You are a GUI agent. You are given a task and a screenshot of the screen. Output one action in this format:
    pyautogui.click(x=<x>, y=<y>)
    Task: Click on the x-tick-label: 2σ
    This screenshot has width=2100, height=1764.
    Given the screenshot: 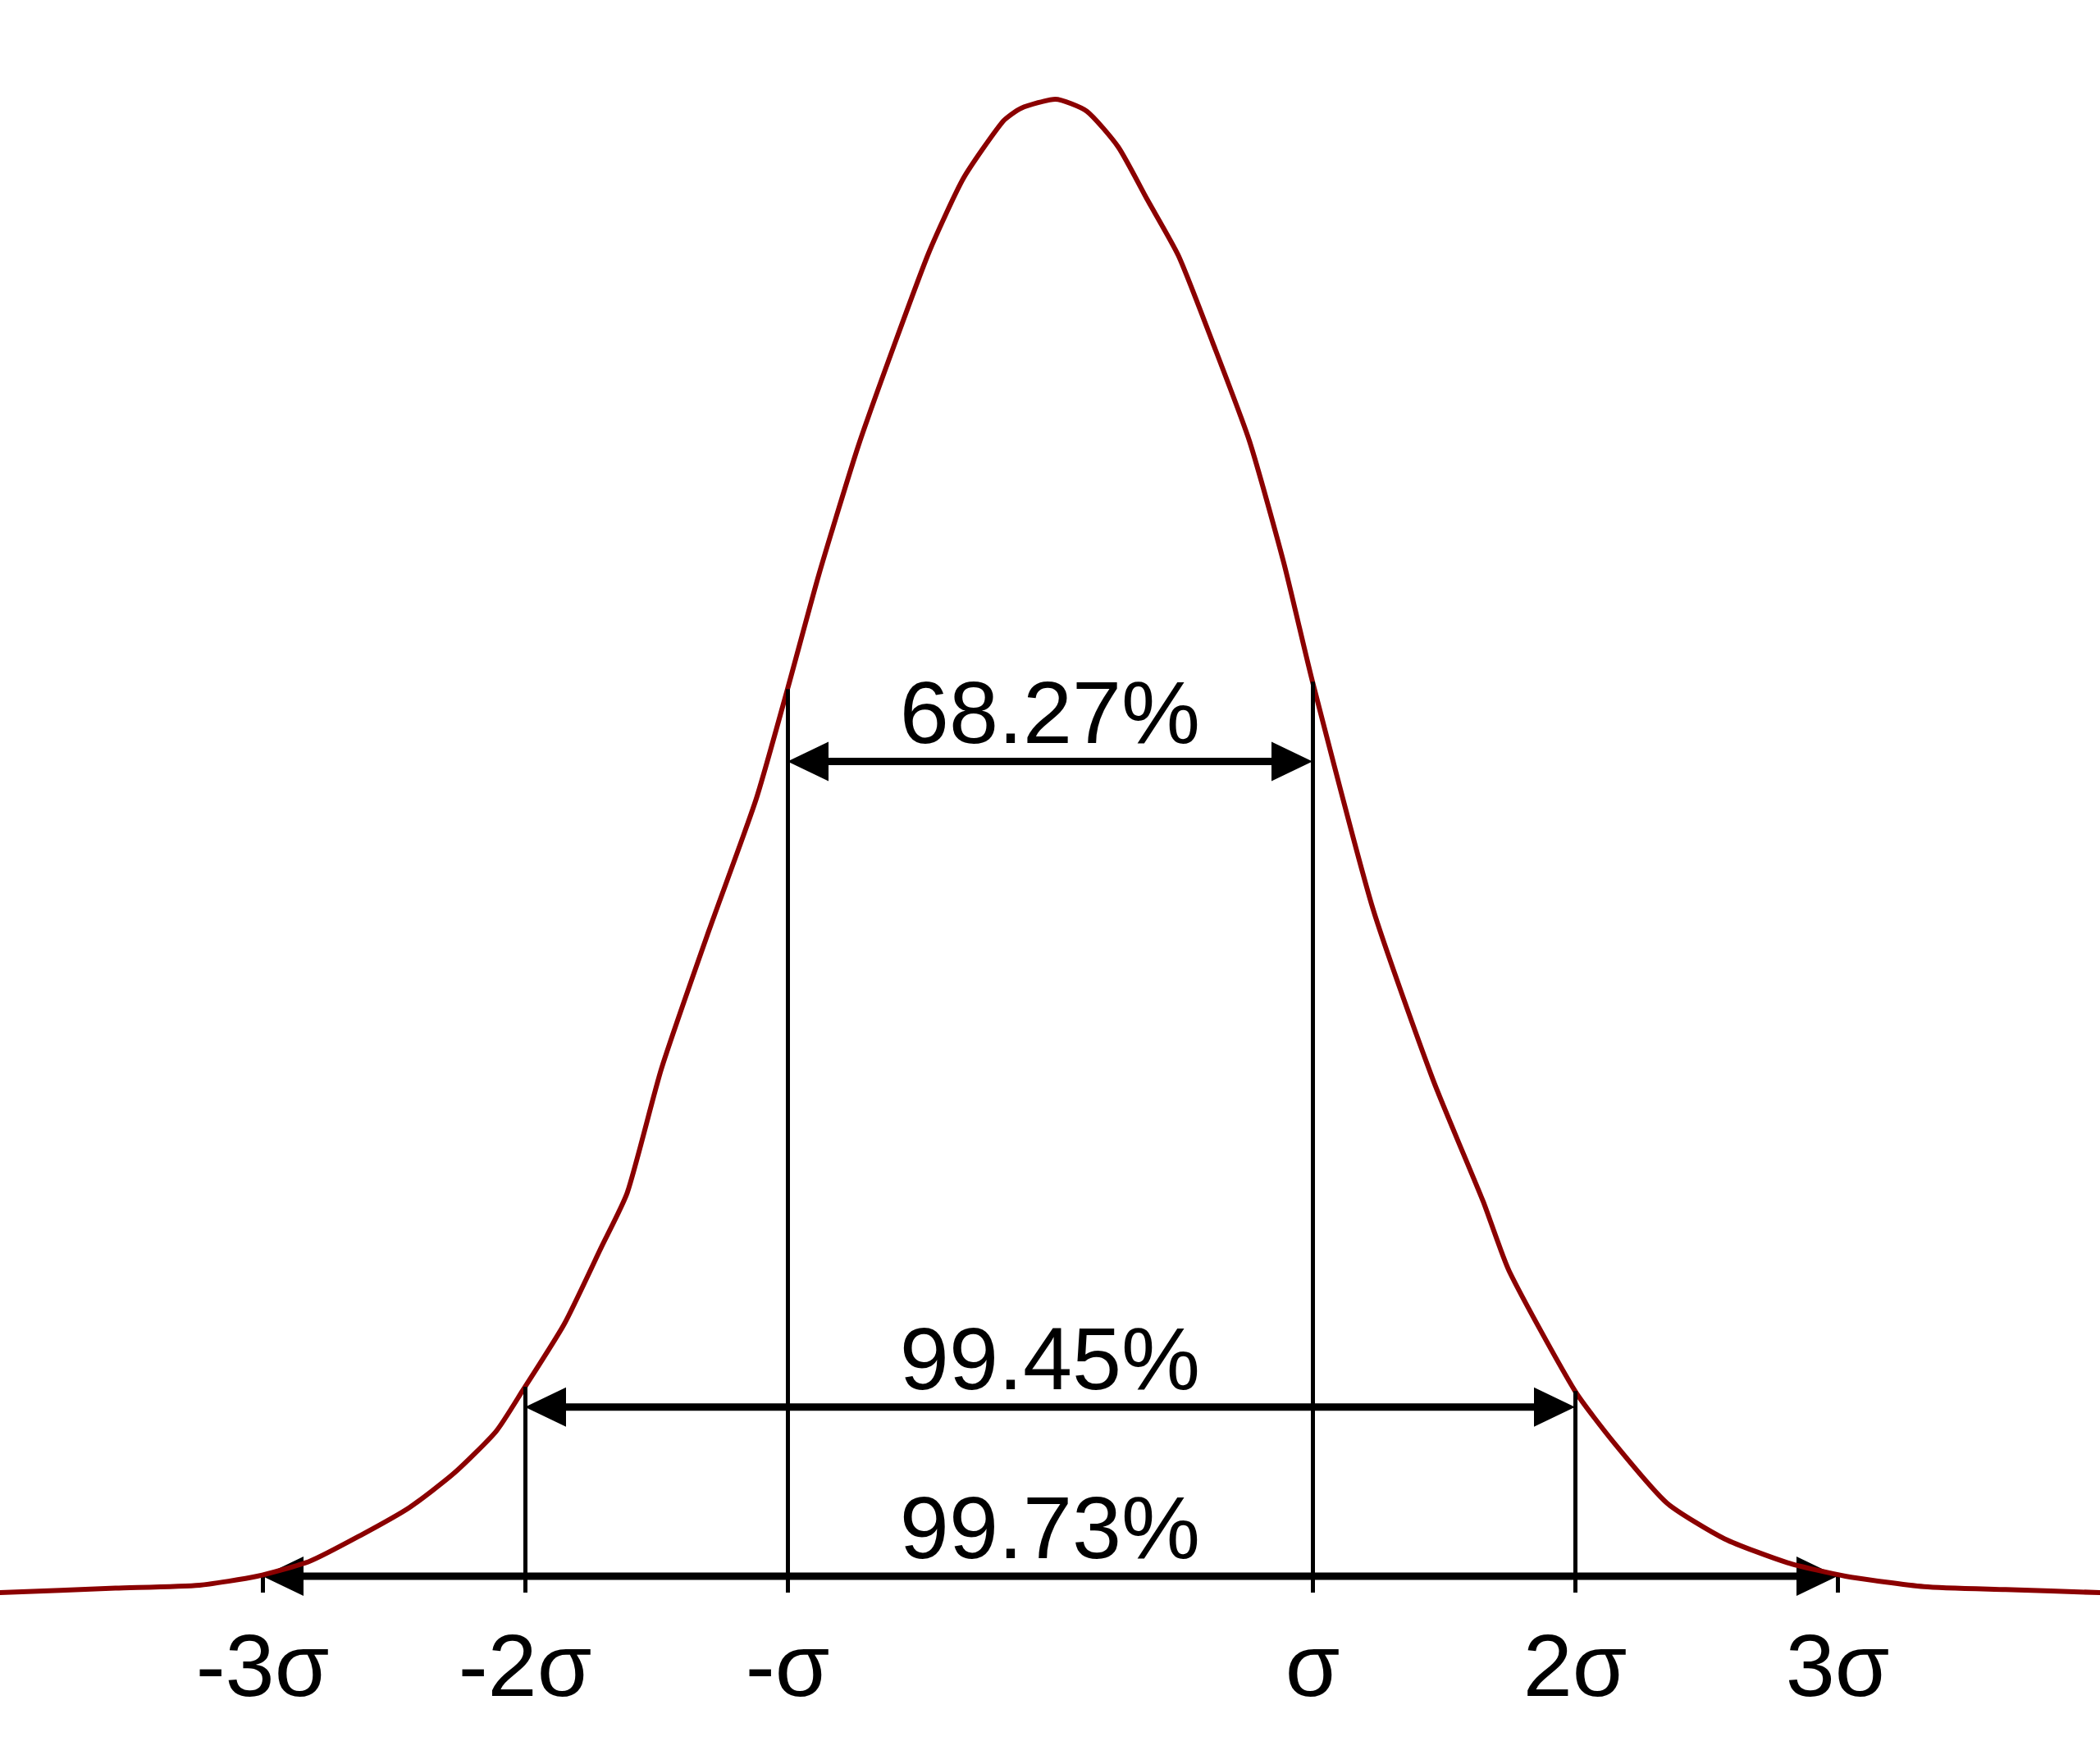 What is the action you would take?
    pyautogui.click(x=1575, y=1665)
    